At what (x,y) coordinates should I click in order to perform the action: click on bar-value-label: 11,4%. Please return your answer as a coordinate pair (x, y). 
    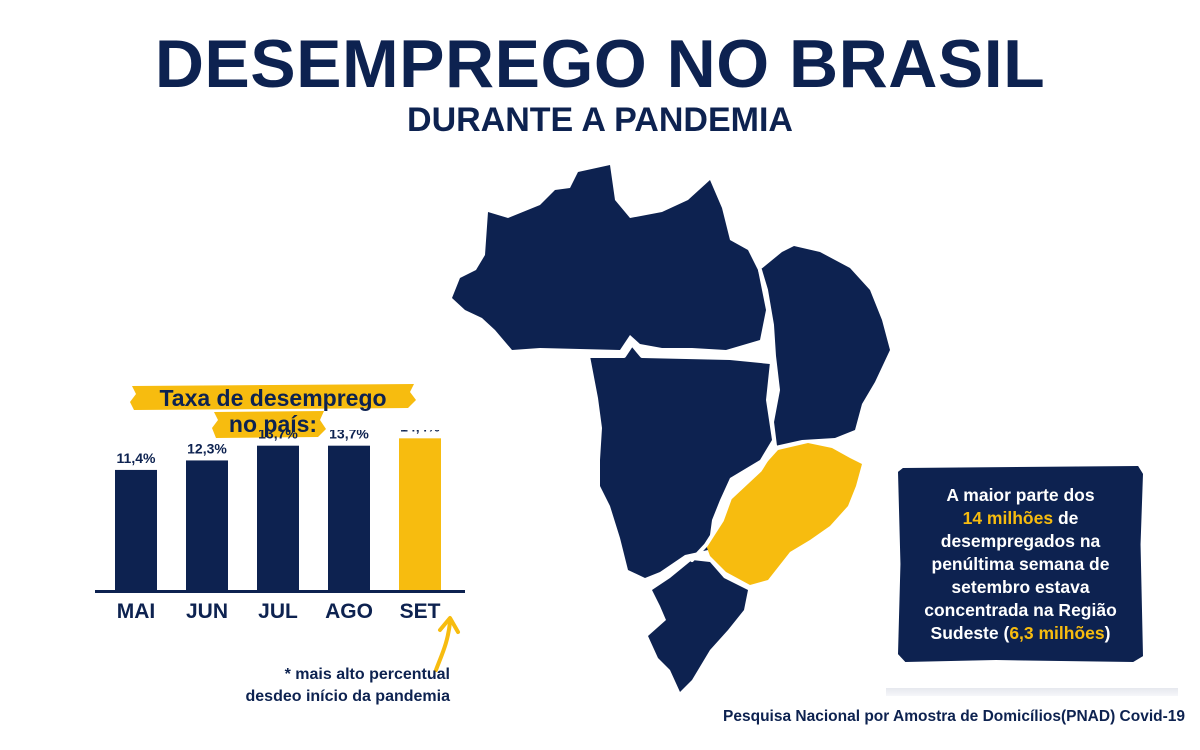
    Looking at the image, I should click on (136, 458).